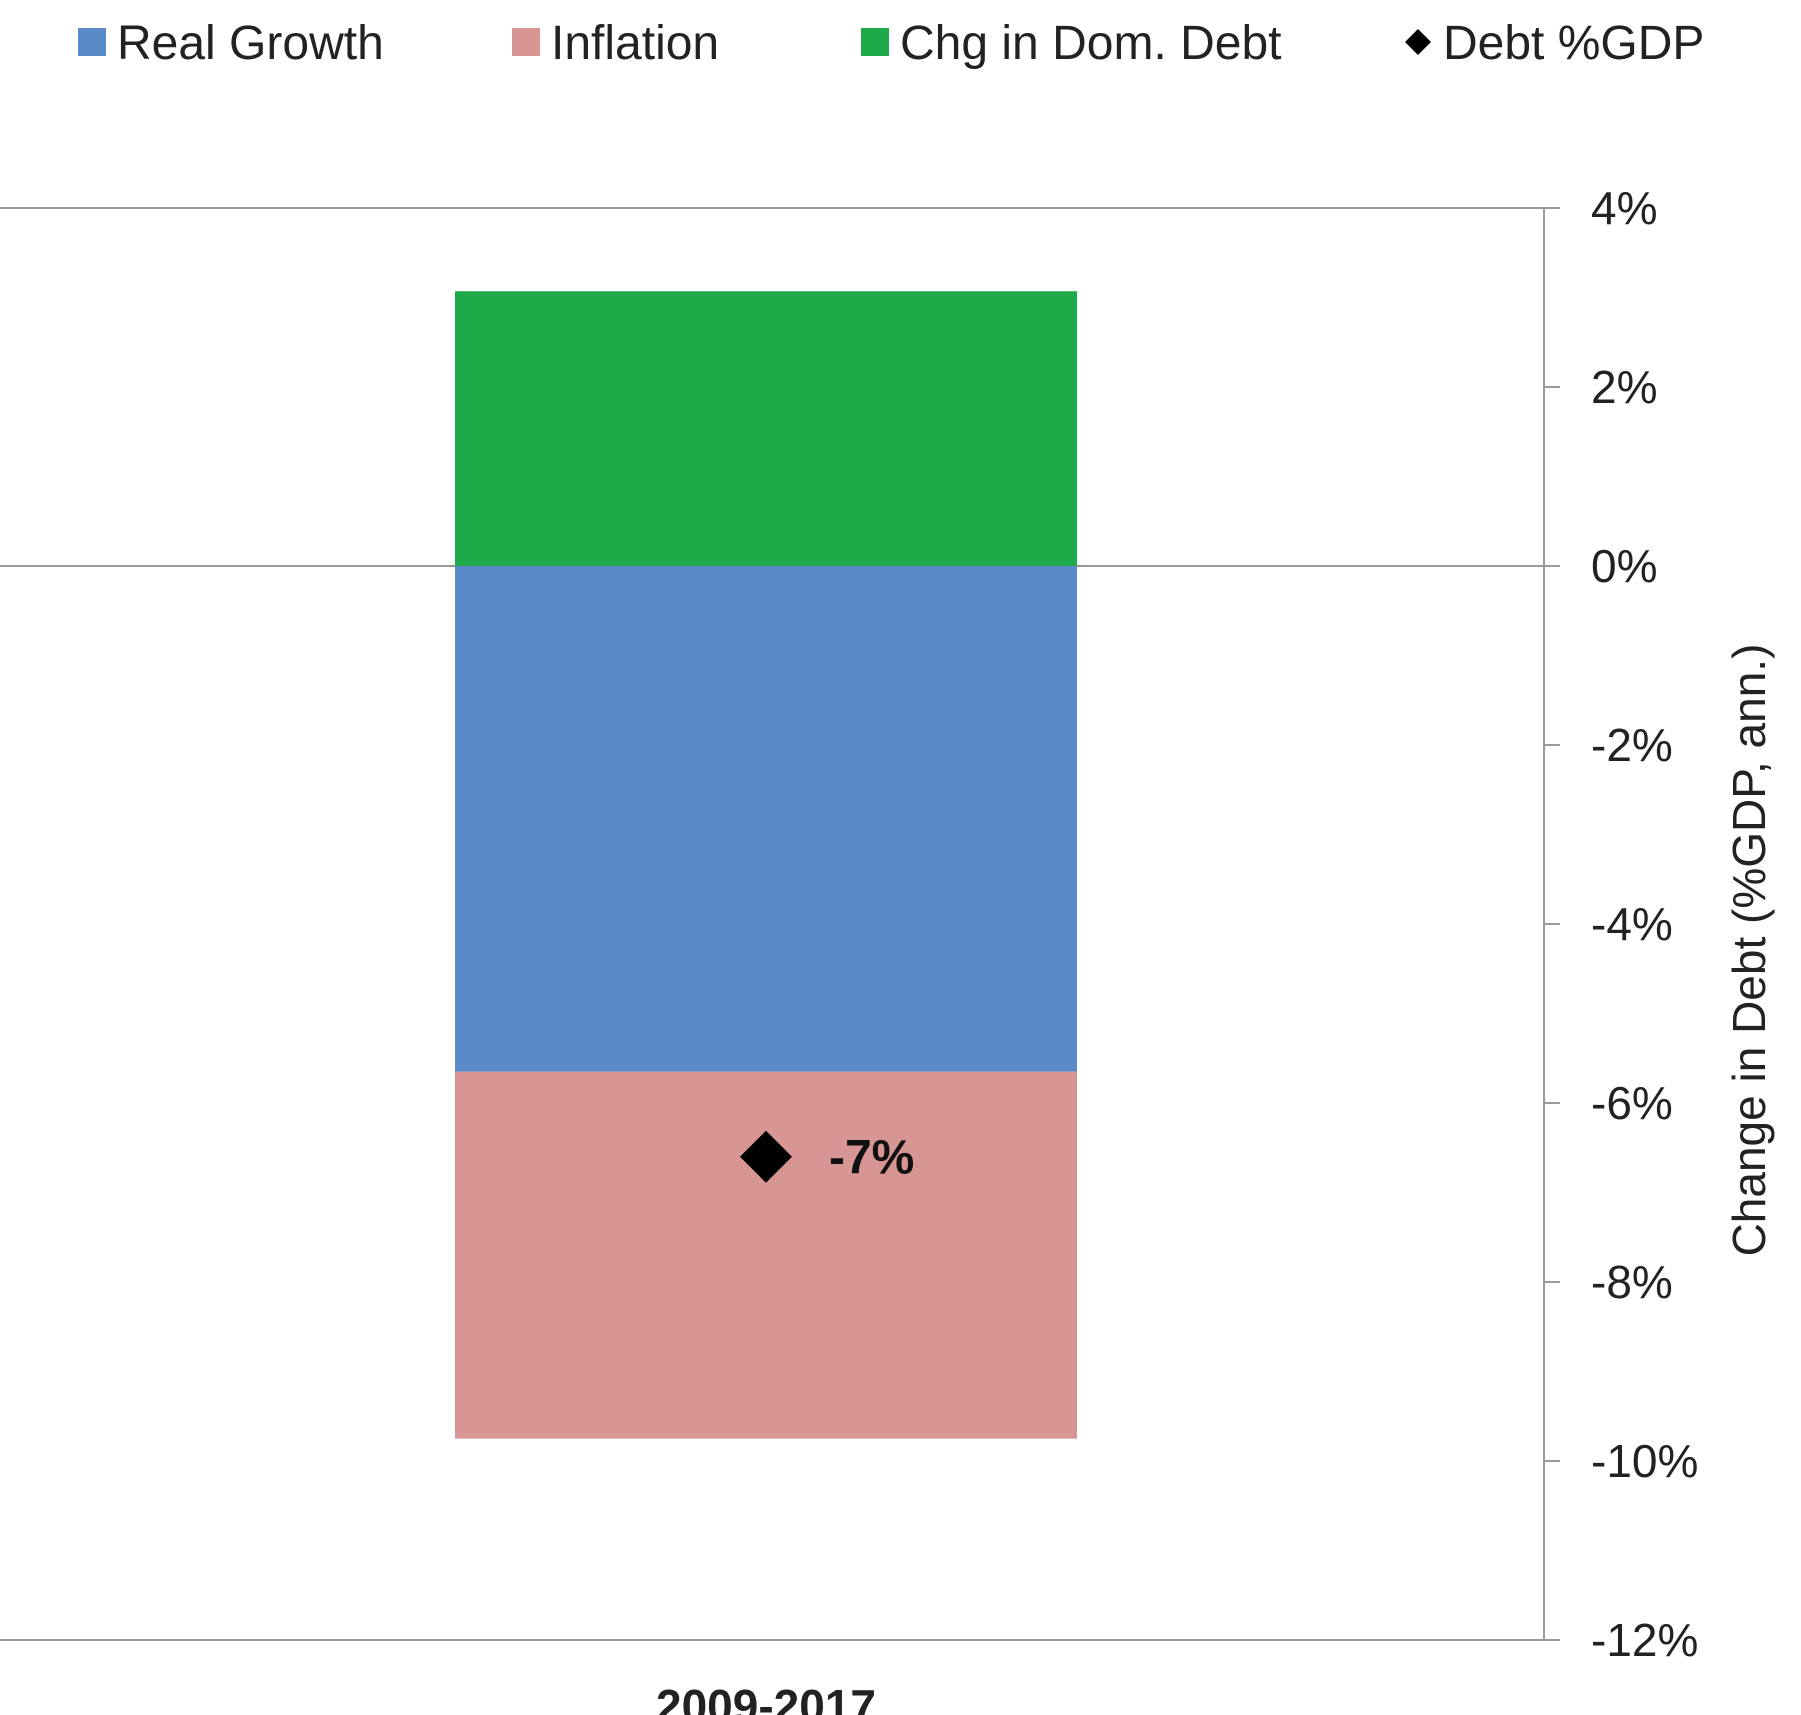 The height and width of the screenshot is (1715, 1801). Describe the element at coordinates (1091, 43) in the screenshot. I see `legend-label-chg-in-dom-debt: Chg in Dom. Debt` at that location.